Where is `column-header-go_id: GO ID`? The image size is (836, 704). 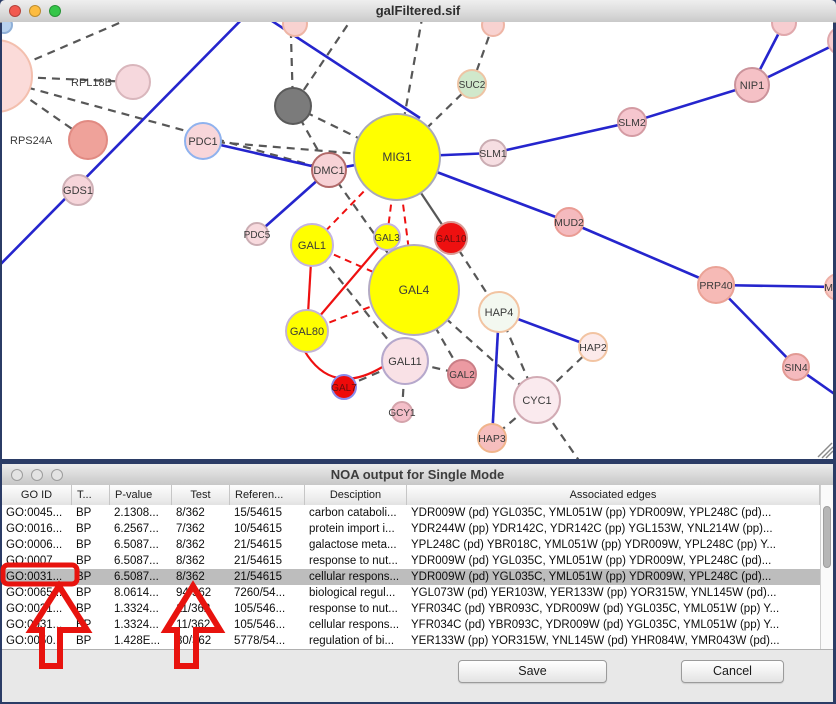 column-header-go_id: GO ID is located at coordinates (37, 495).